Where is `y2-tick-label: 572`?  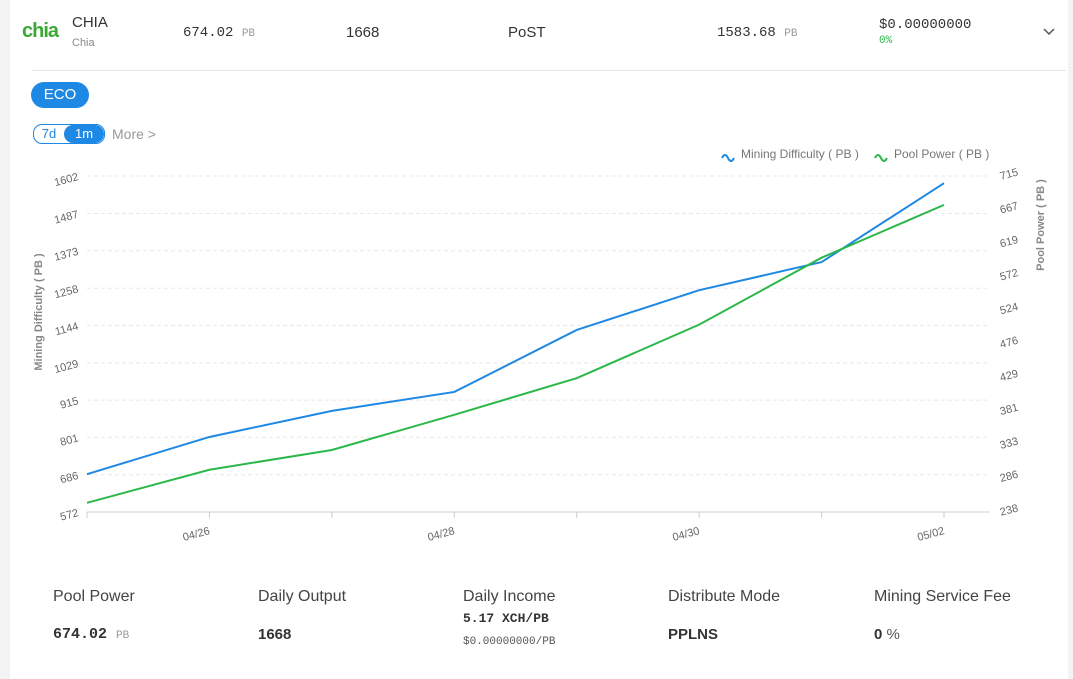 y2-tick-label: 572 is located at coordinates (1009, 275).